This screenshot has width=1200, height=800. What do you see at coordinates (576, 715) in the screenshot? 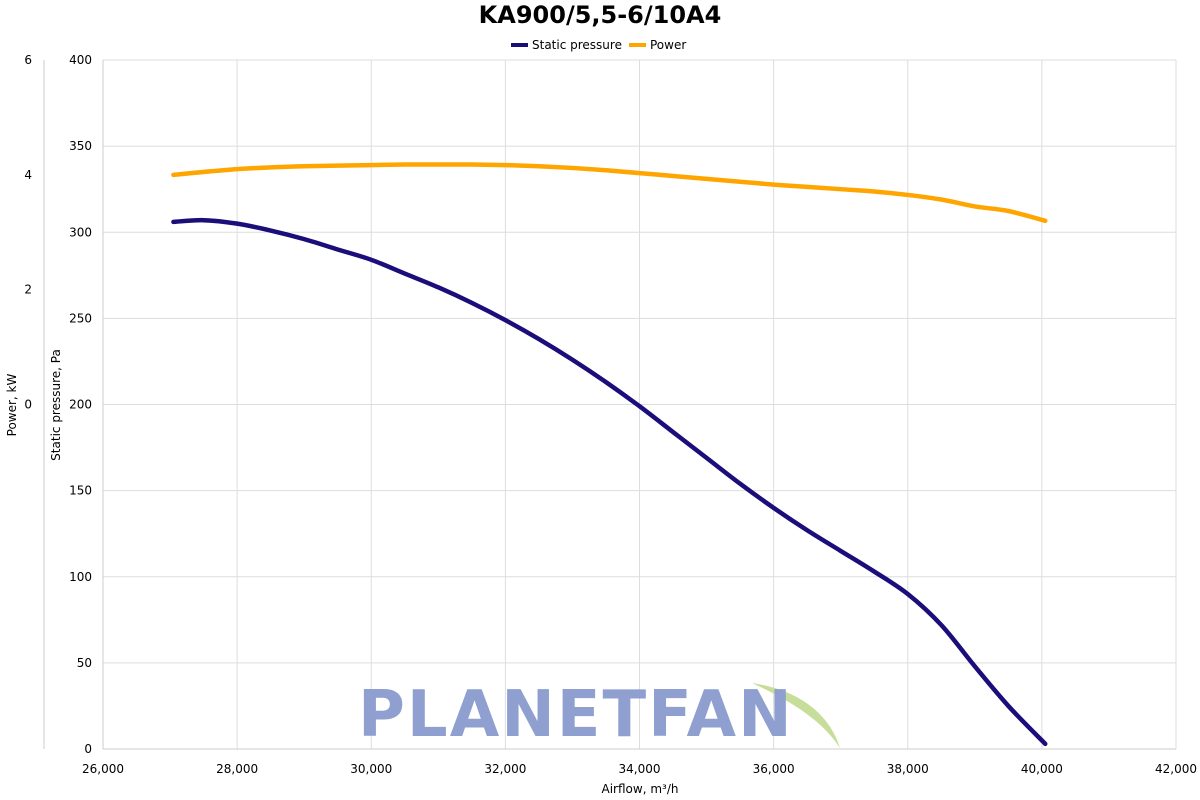
I see `watermark-logo: PLANETFAN` at bounding box center [576, 715].